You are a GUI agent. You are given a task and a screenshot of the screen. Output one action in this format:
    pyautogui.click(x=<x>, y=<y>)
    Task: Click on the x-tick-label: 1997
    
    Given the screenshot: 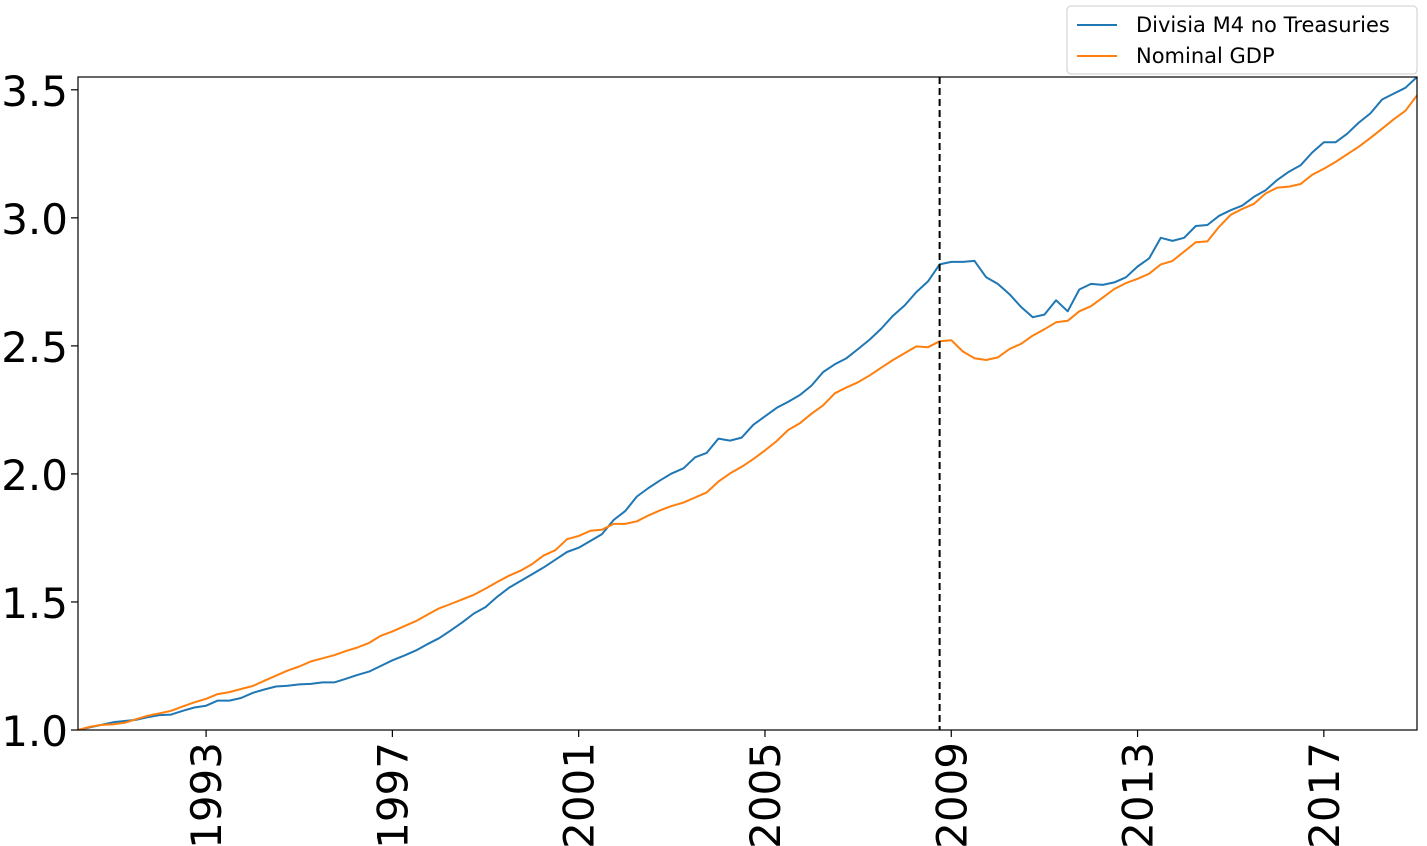 What is the action you would take?
    pyautogui.click(x=392, y=794)
    